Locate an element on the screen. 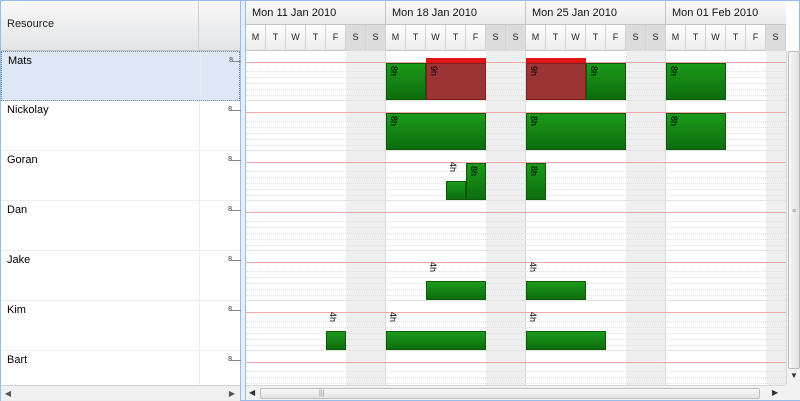 This screenshot has width=800, height=401. hscroll-thumb: ||| is located at coordinates (510, 393).